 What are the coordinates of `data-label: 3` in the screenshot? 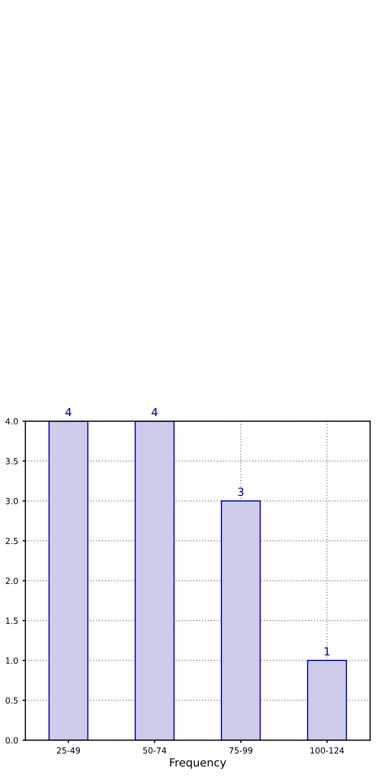 It's located at (241, 492).